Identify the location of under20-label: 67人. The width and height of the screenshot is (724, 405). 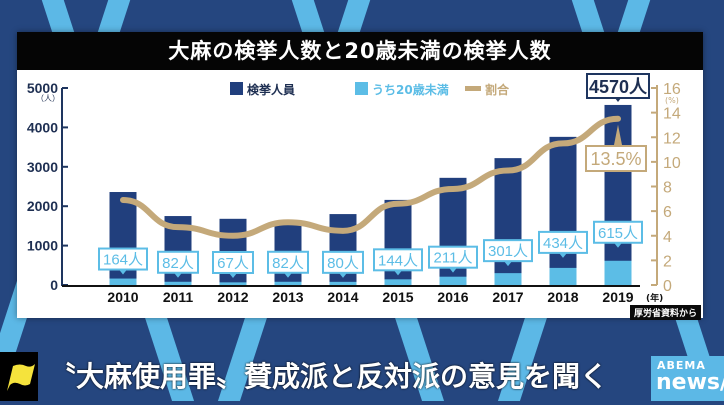
(233, 263).